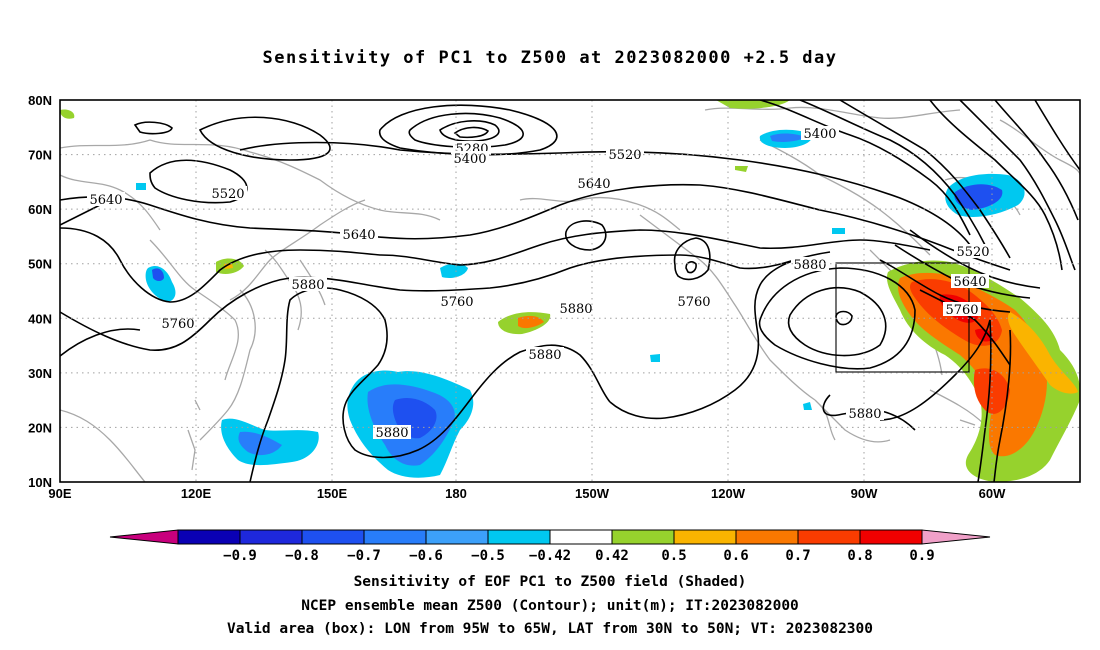  I want to click on colorbar-label: −0.7, so click(364, 556).